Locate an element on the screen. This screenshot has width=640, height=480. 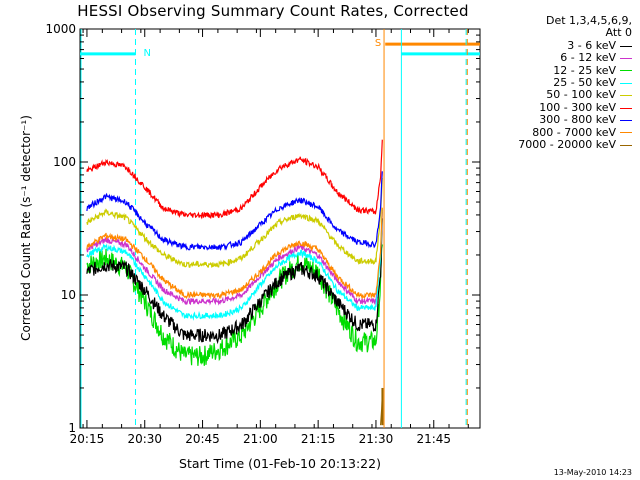
legend-entry: 100 - 300 keV is located at coordinates (560, 107).